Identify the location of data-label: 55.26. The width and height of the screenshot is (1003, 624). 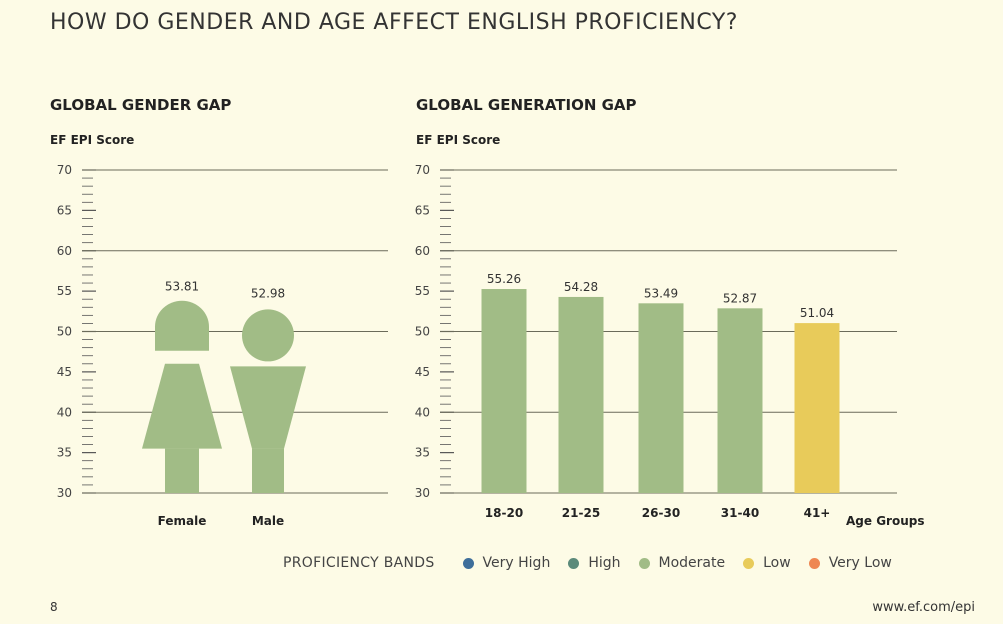
(504, 279).